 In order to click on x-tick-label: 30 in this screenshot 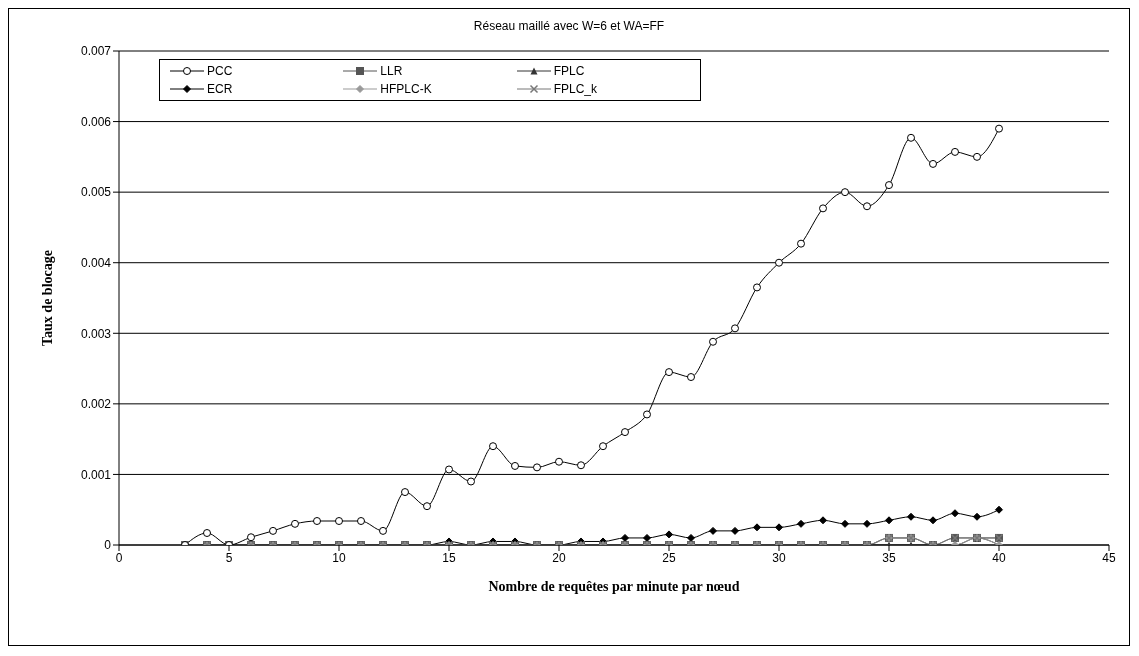, I will do `click(779, 557)`.